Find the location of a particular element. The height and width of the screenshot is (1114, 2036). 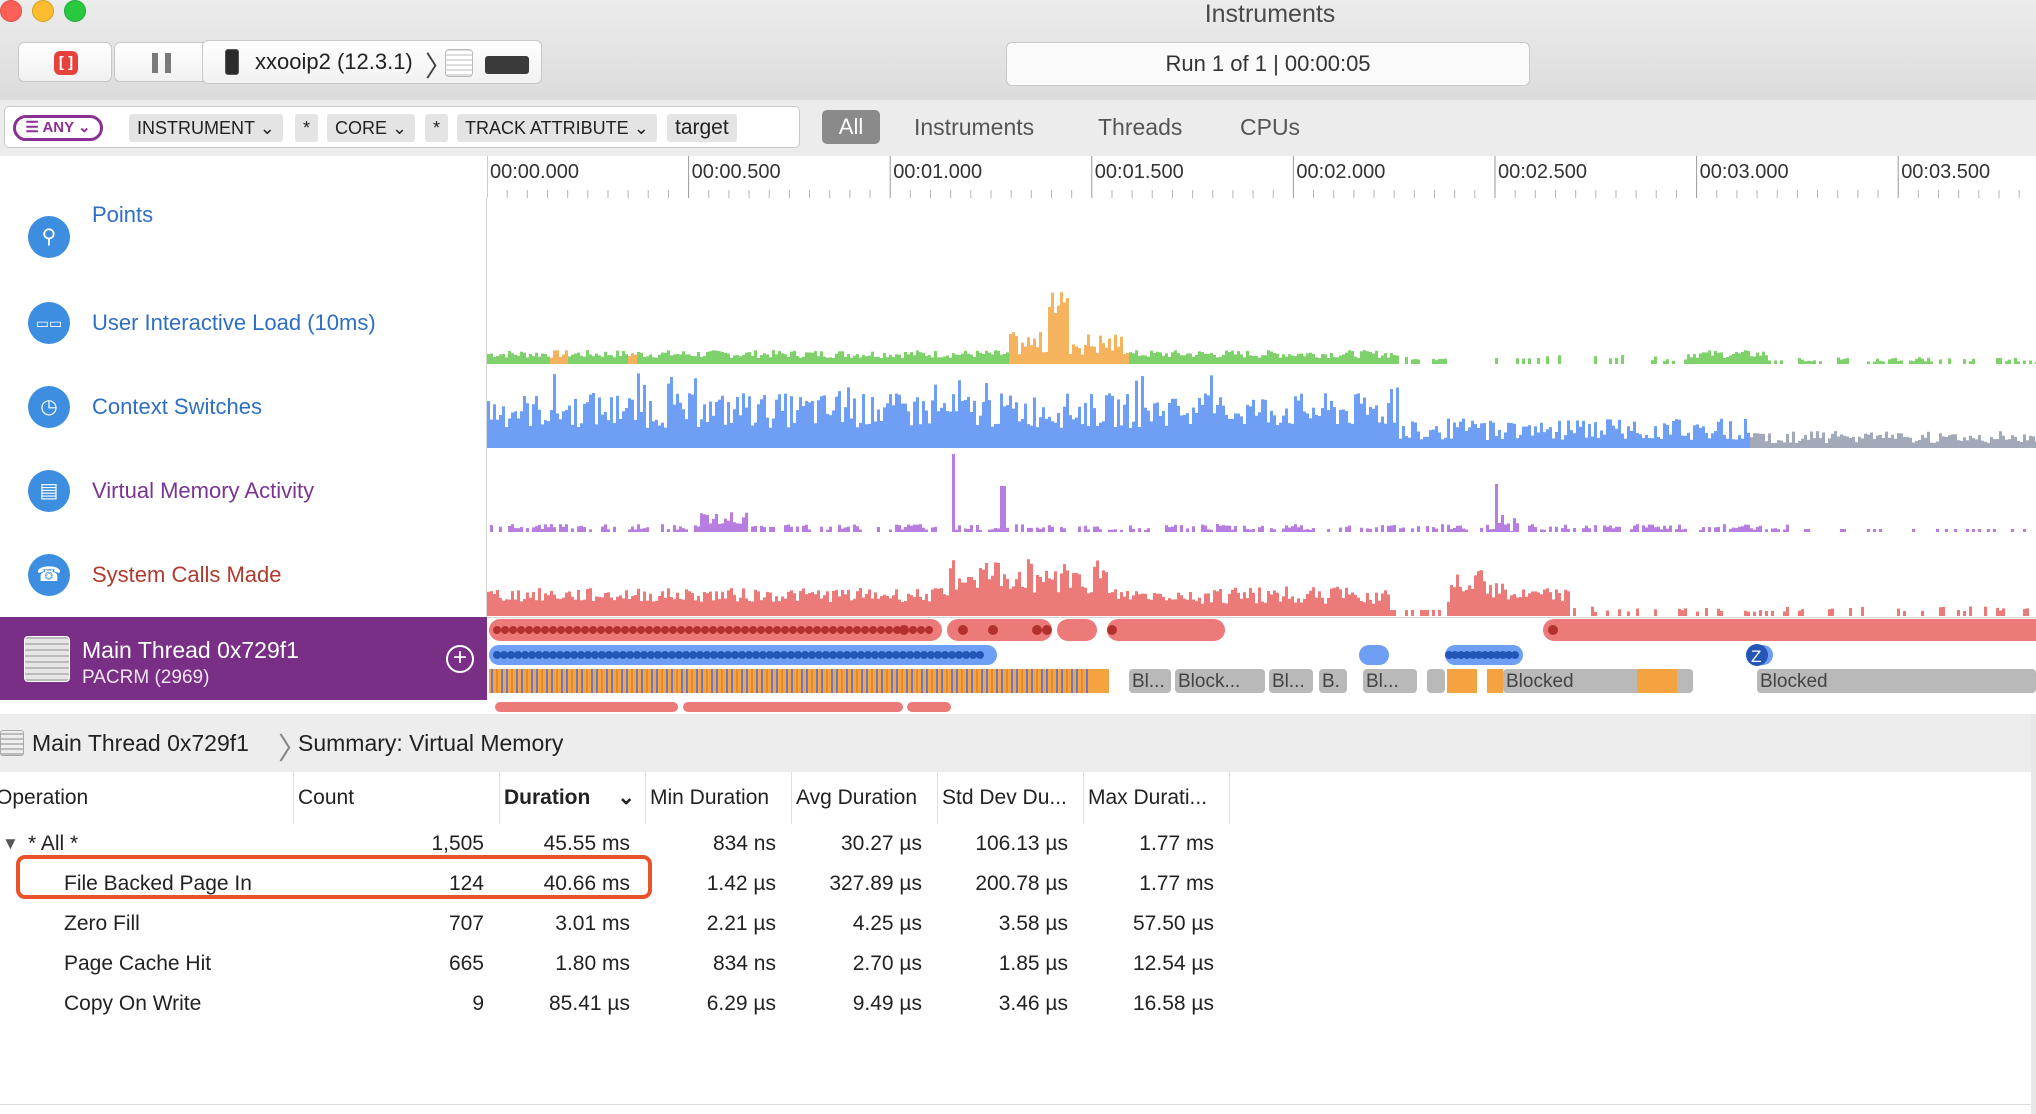

virtual-memory-graph is located at coordinates (1261, 492).